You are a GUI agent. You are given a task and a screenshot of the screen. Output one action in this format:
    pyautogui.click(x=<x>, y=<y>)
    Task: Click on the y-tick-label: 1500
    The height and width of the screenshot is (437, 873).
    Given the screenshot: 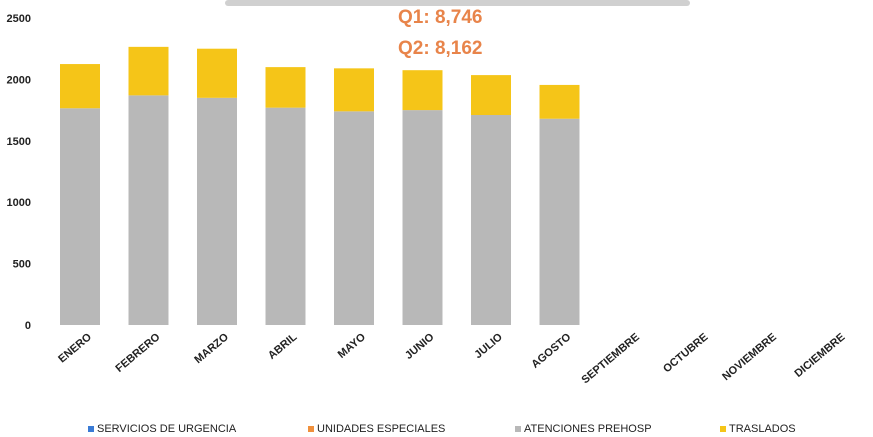 What is the action you would take?
    pyautogui.click(x=19, y=142)
    